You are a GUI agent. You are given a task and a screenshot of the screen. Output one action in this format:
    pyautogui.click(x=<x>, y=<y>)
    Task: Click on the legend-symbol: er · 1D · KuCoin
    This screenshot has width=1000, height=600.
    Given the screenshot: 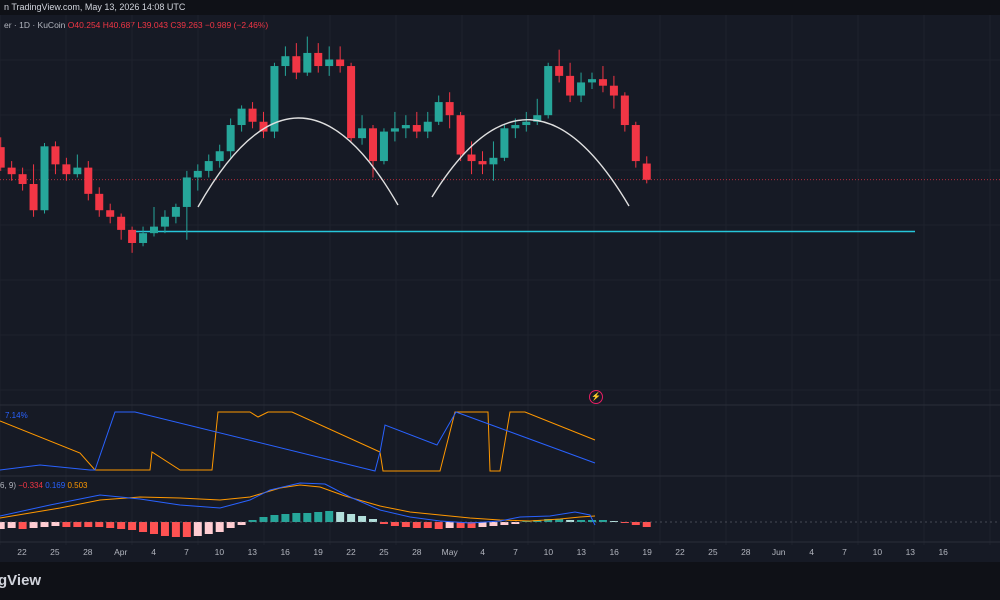 What is the action you would take?
    pyautogui.click(x=35, y=25)
    